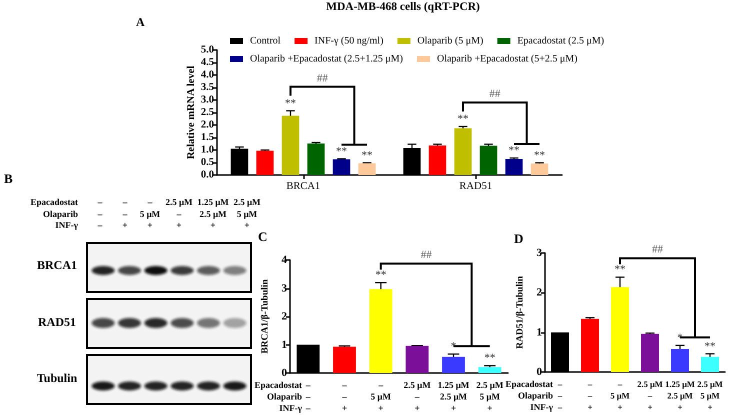 The height and width of the screenshot is (415, 732). I want to click on y-tick-label: 0.0, so click(207, 175).